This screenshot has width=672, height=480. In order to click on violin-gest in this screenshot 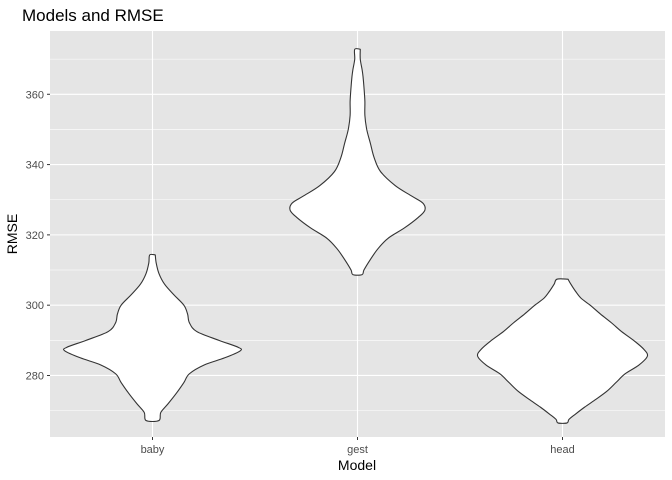, I will do `click(357, 162)`.